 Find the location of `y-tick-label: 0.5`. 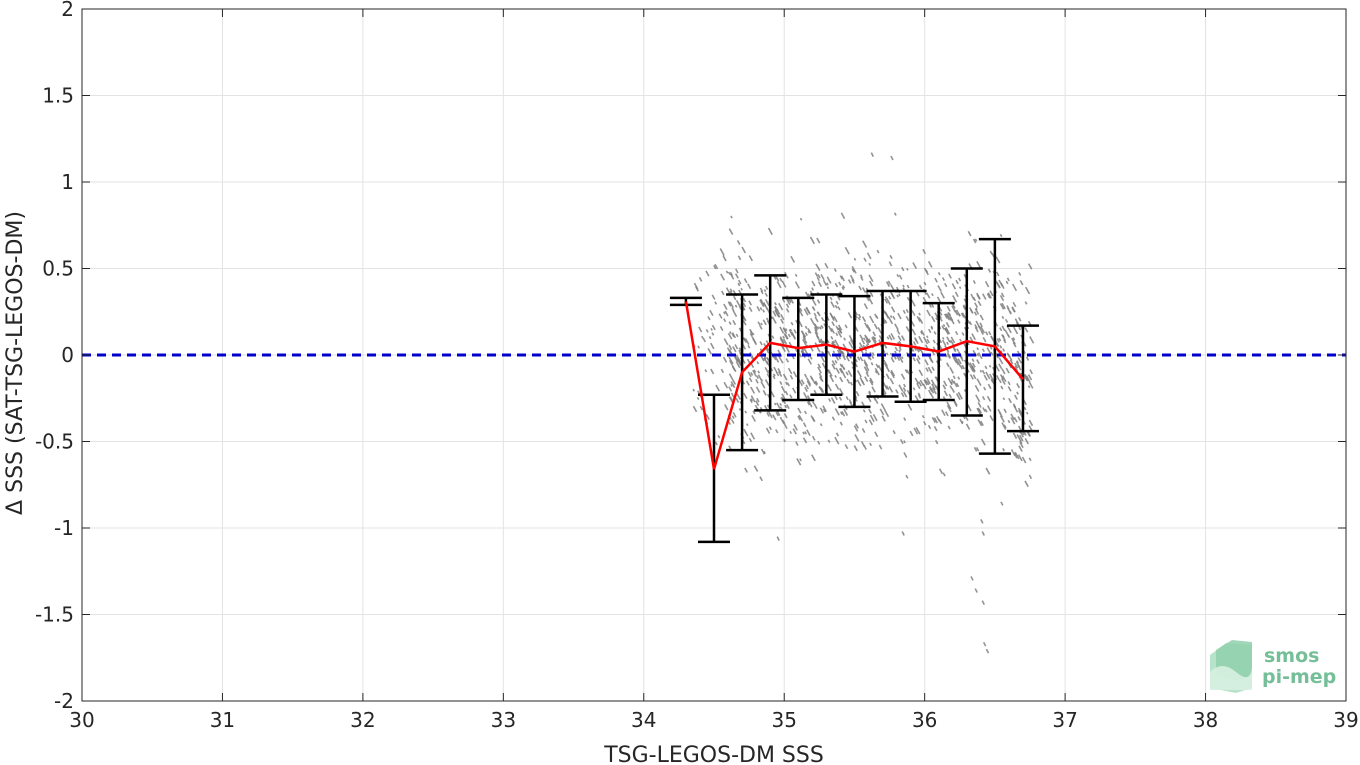

y-tick-label: 0.5 is located at coordinates (58, 269).